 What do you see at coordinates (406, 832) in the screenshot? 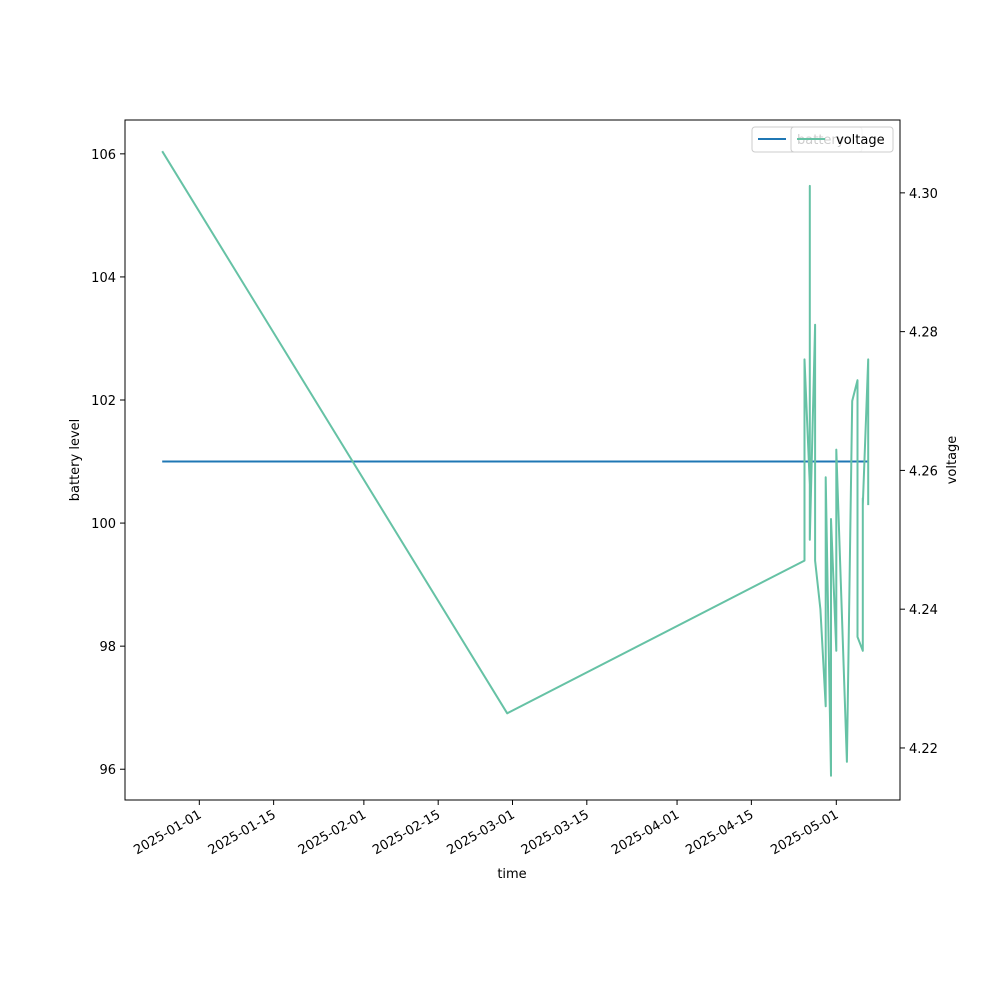
I see `x-tick-label: 2025-02-15` at bounding box center [406, 832].